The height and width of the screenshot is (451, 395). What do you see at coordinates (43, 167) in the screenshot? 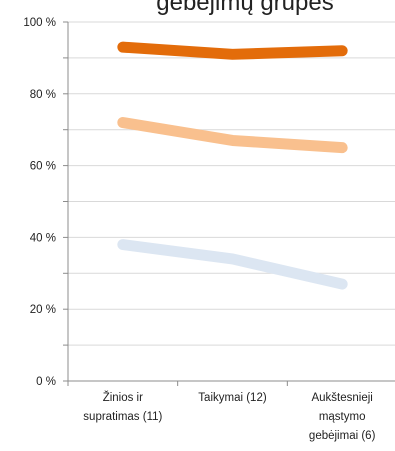
I see `y-tick-label: 60 %` at bounding box center [43, 167].